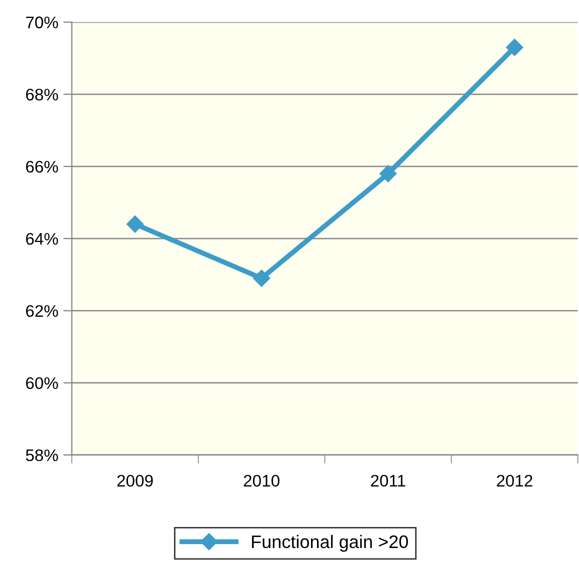 The height and width of the screenshot is (568, 579). Describe the element at coordinates (42, 22) in the screenshot. I see `y-tick-label: 70%` at that location.